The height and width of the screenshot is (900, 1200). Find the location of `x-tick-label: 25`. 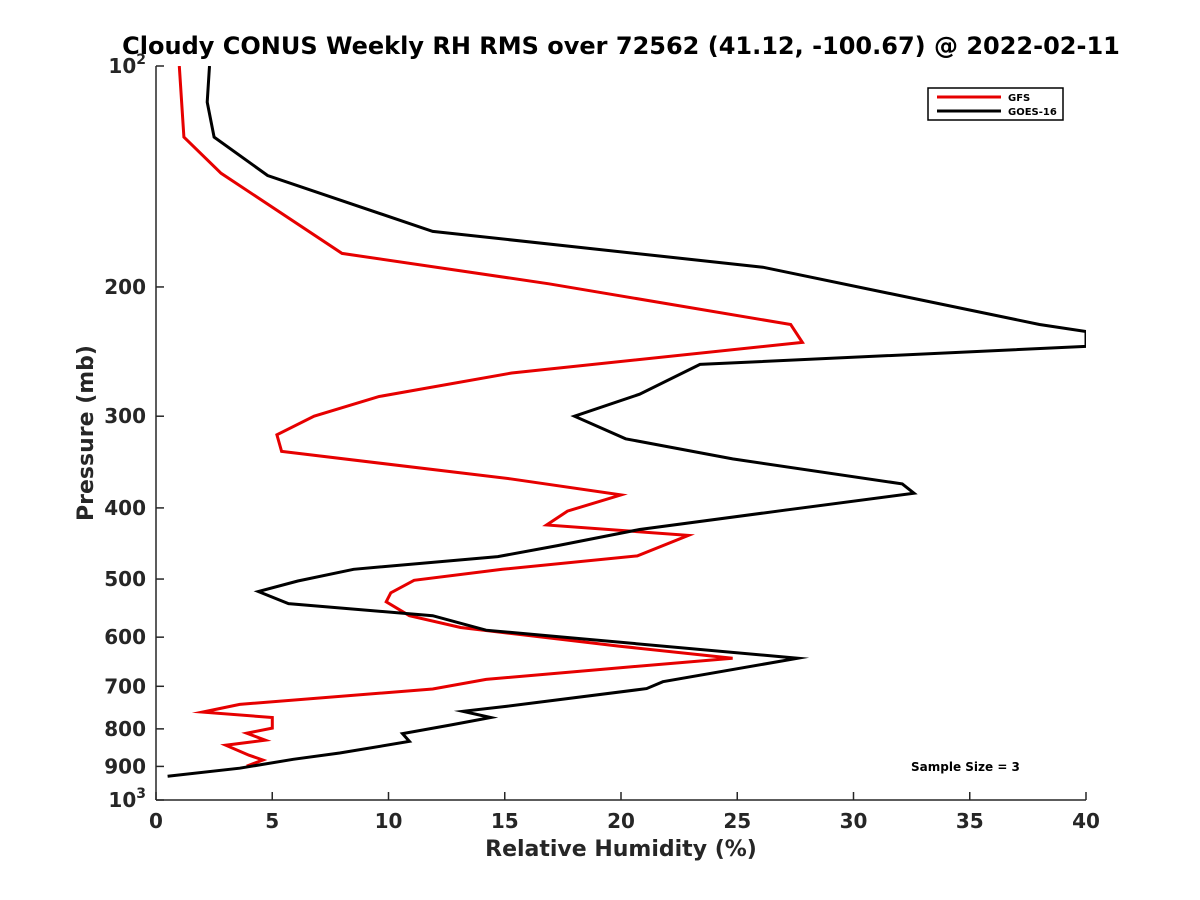

x-tick-label: 25 is located at coordinates (737, 821).